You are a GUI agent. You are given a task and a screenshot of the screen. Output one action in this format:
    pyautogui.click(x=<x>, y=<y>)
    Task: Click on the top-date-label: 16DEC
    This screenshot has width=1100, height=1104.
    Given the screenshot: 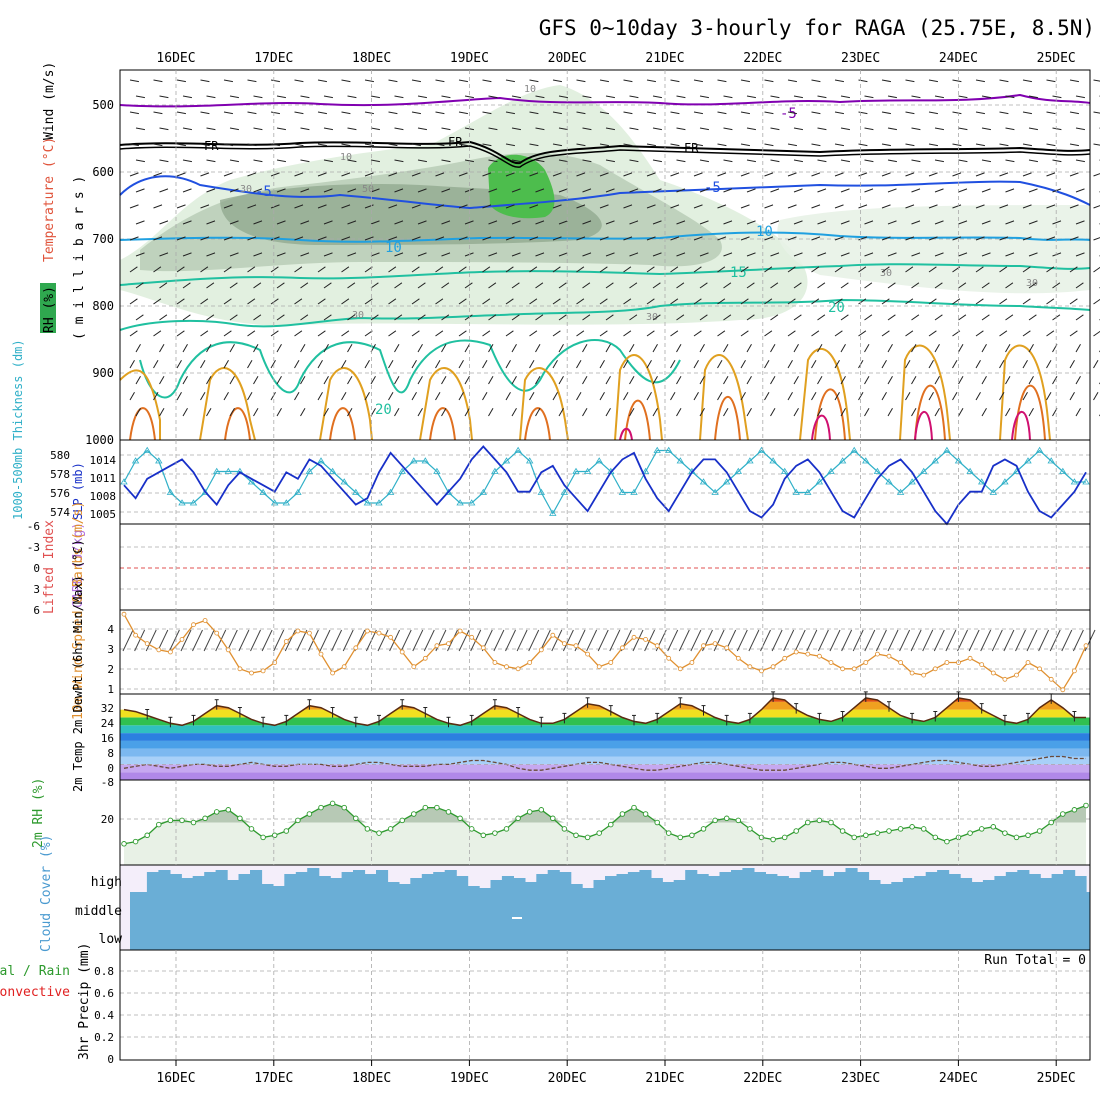 What is the action you would take?
    pyautogui.click(x=175, y=58)
    